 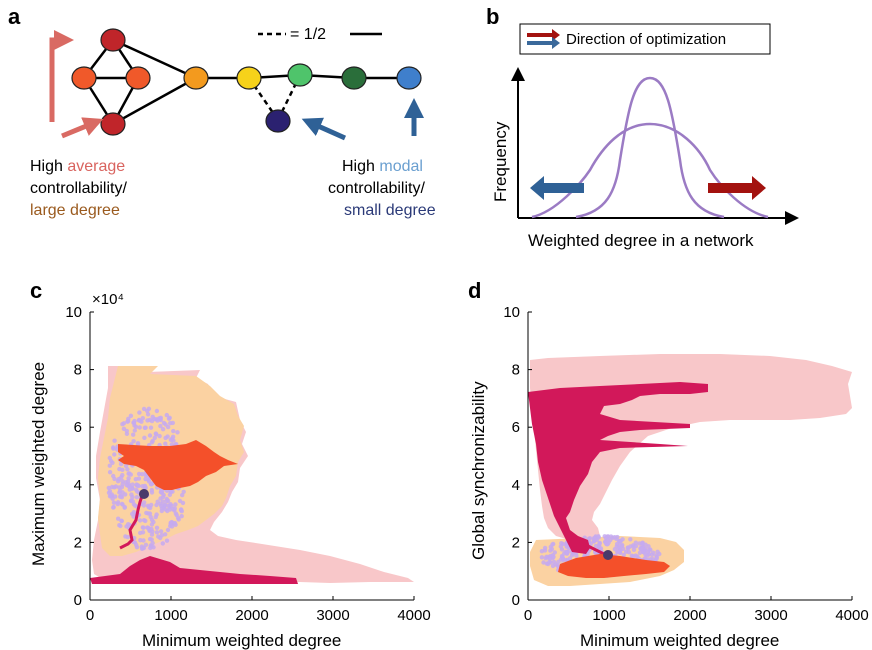 What do you see at coordinates (258, 610) in the screenshot?
I see `c-x-ticks: 0 1000 2000 3000 4000` at bounding box center [258, 610].